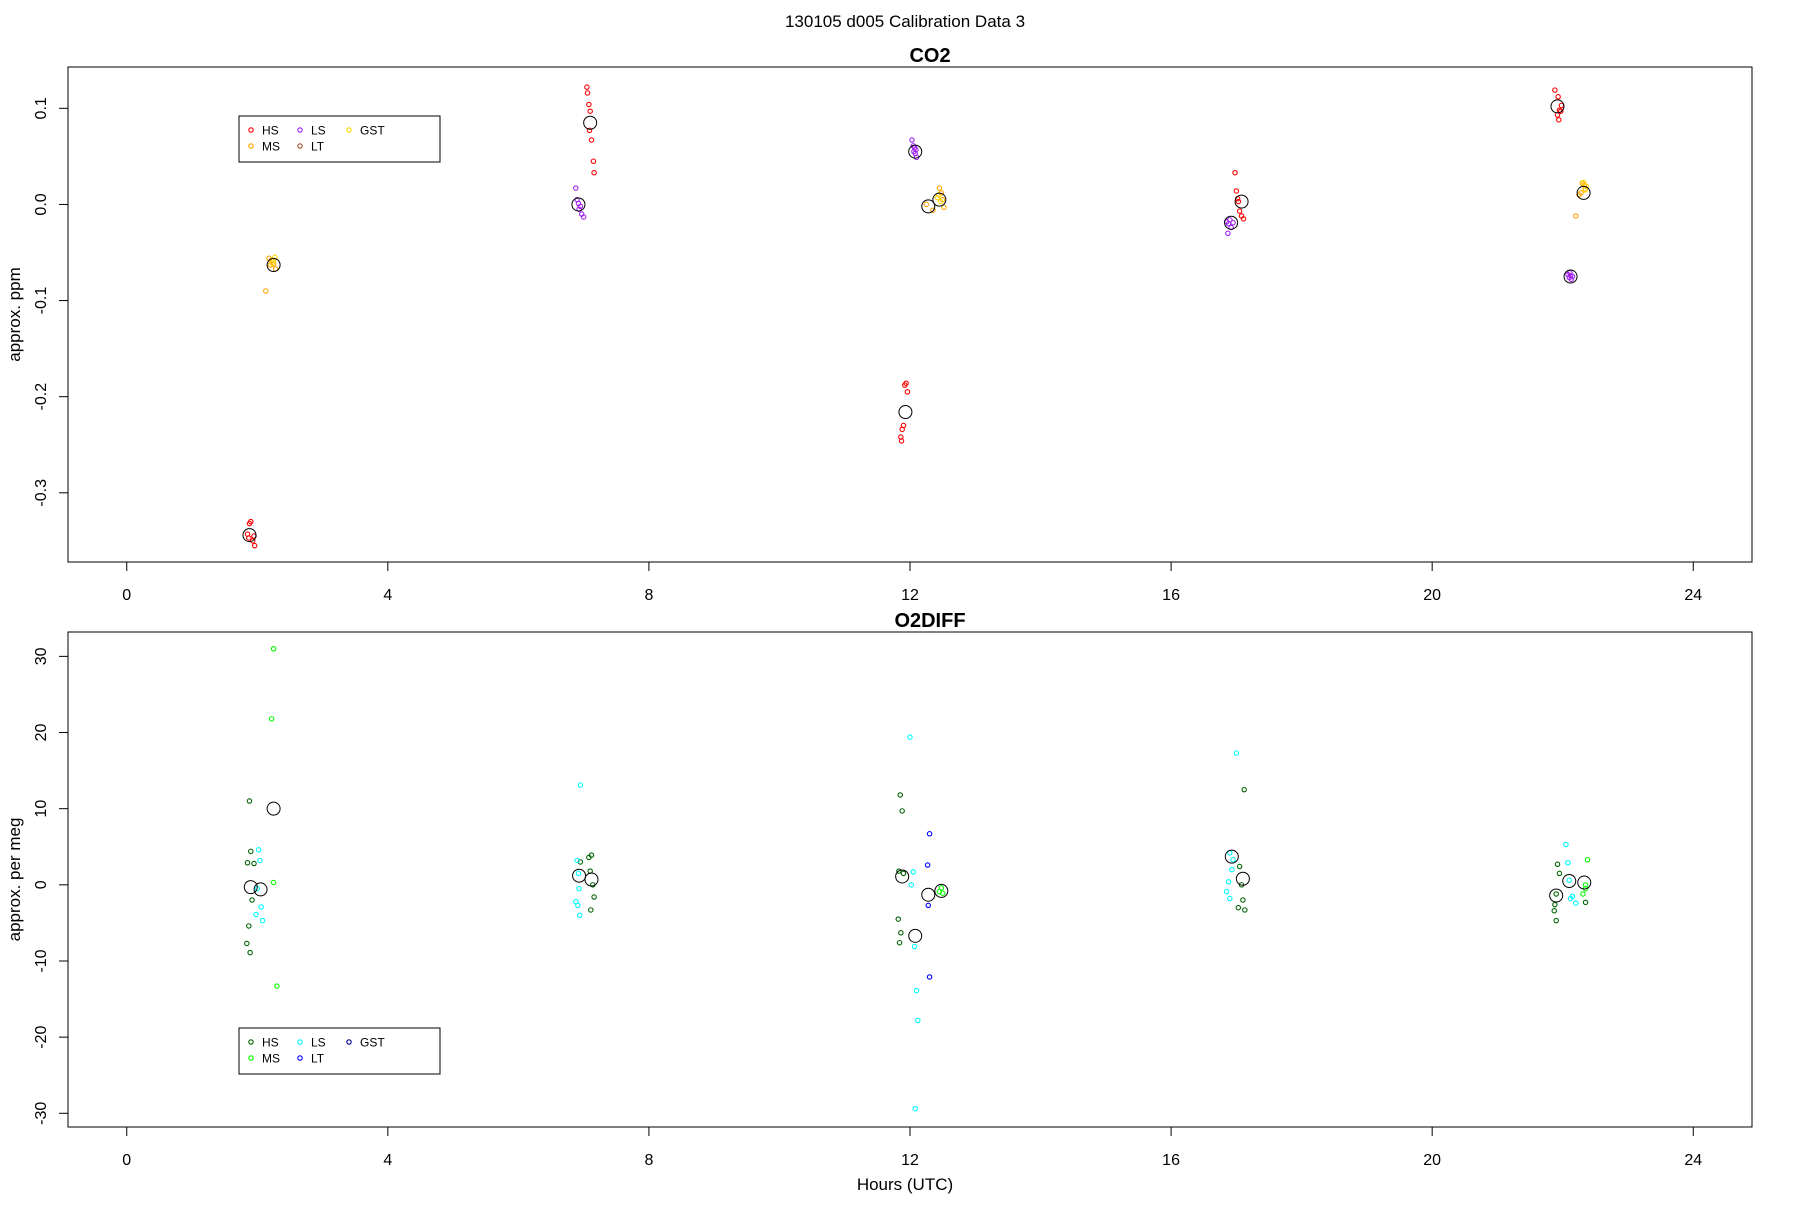 The width and height of the screenshot is (1800, 1205). Describe the element at coordinates (928, 905) in the screenshot. I see `series-lt` at that location.